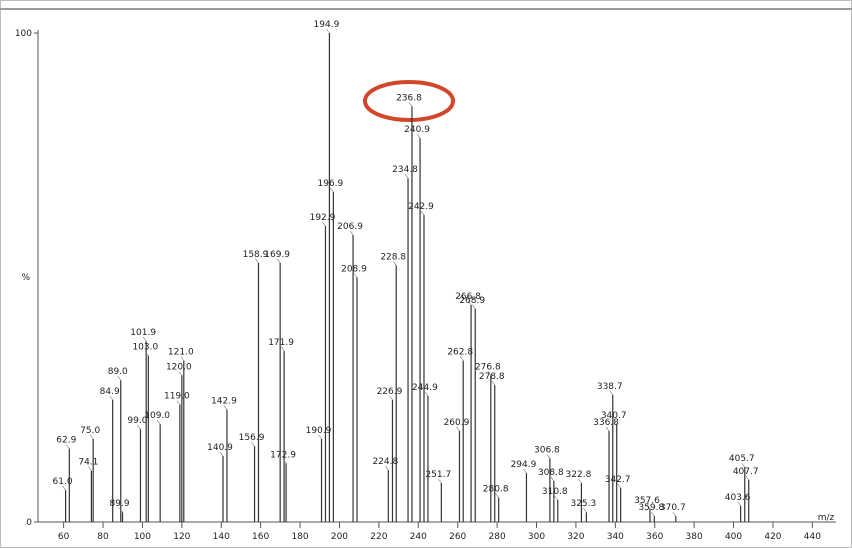 This screenshot has height=548, width=852. I want to click on peak-label: 61.0, so click(63, 482).